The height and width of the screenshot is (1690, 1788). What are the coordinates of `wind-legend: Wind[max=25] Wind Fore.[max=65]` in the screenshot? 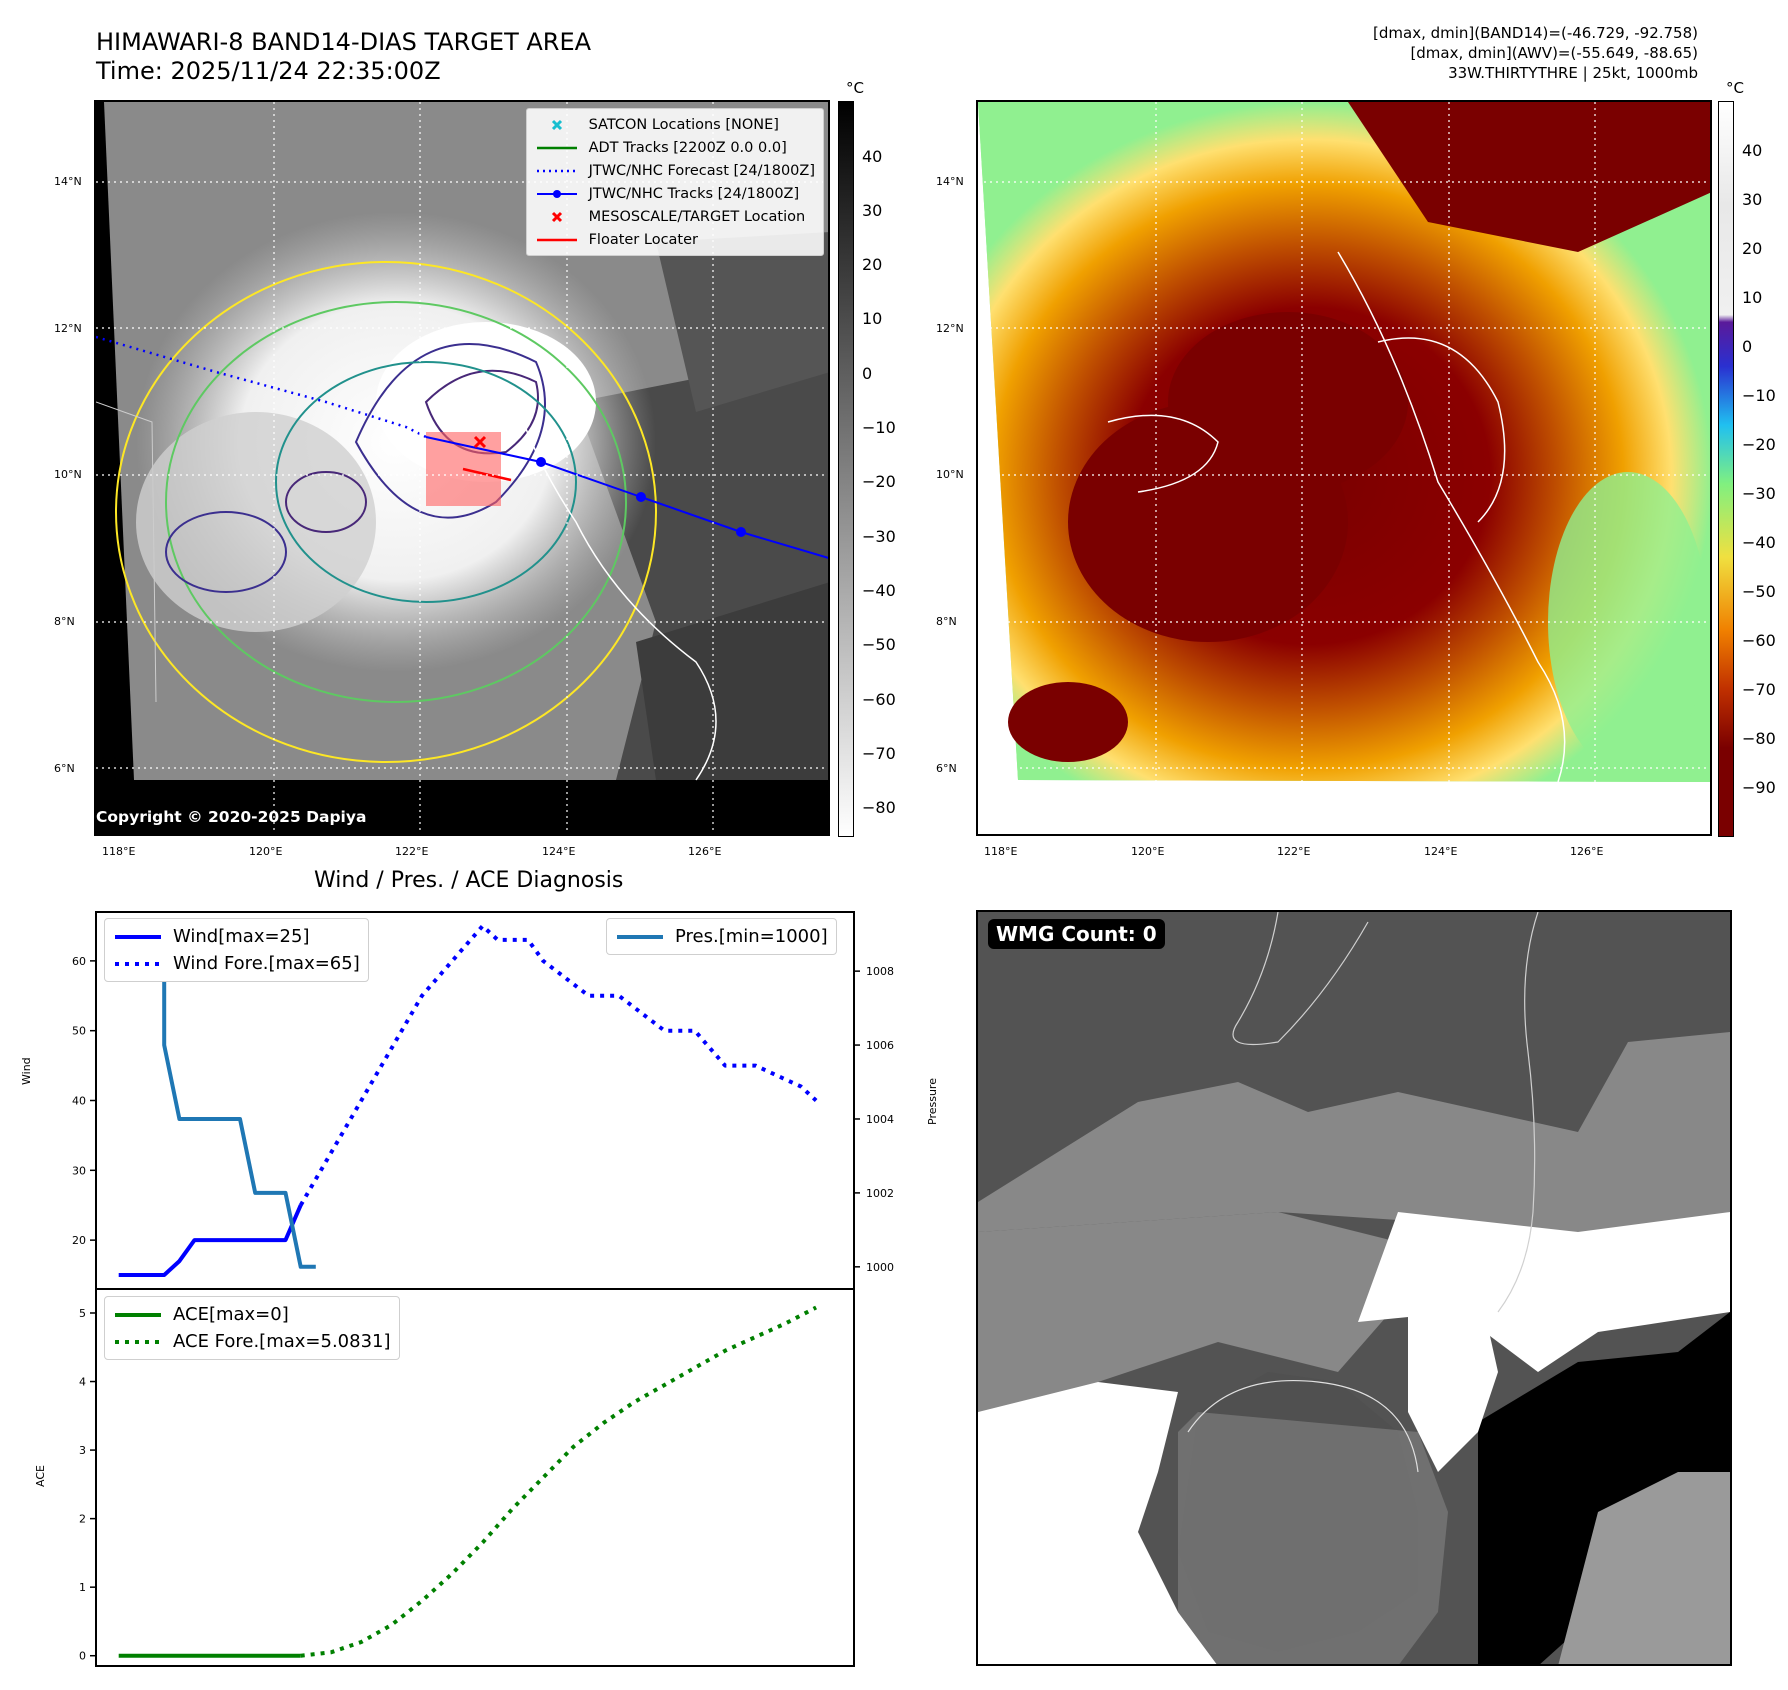 It's located at (236, 950).